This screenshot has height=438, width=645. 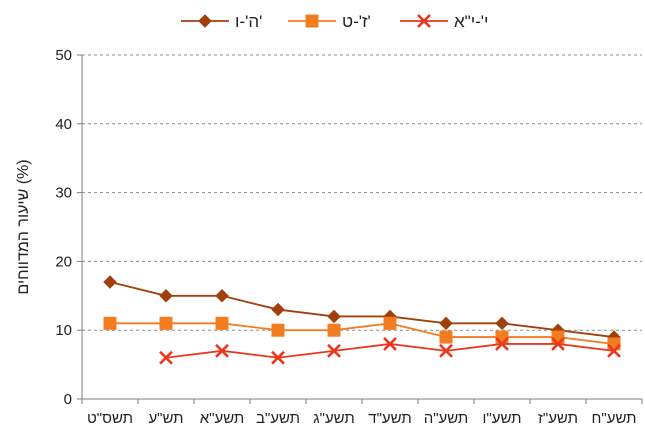 I want to click on x-tick-label: תשע"ז, so click(x=558, y=418).